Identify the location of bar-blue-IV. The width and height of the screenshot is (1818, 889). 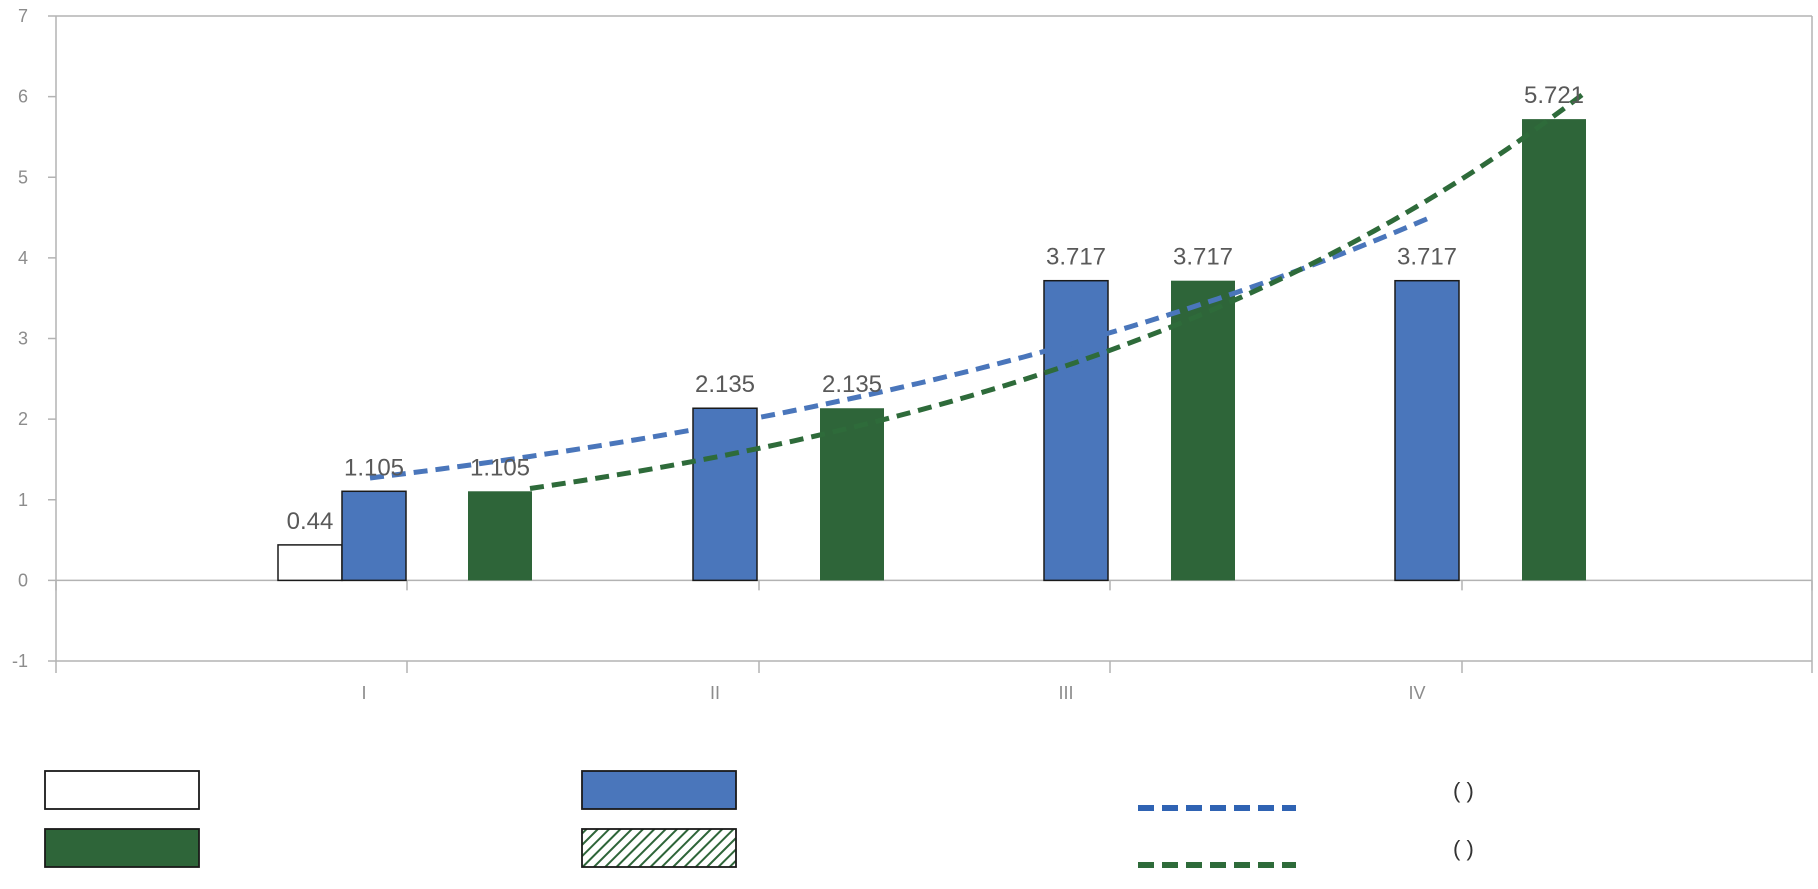
(1427, 430).